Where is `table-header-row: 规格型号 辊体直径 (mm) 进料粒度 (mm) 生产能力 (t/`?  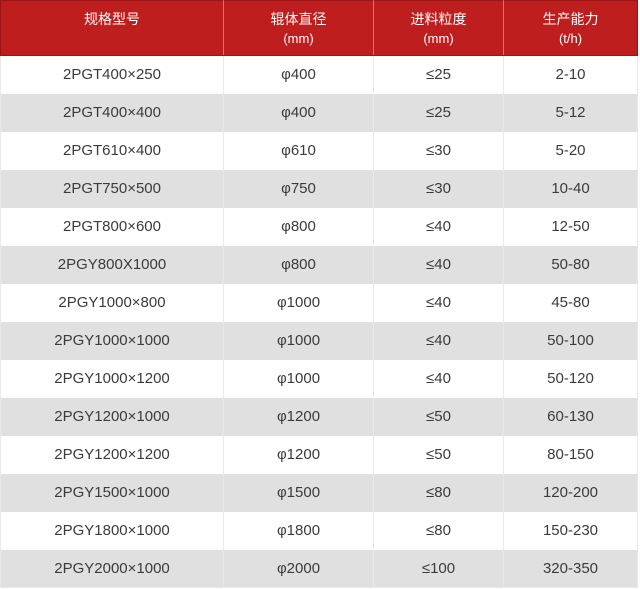 table-header-row: 规格型号 辊体直径 (mm) 进料粒度 (mm) 生产能力 (t/ is located at coordinates (319, 28).